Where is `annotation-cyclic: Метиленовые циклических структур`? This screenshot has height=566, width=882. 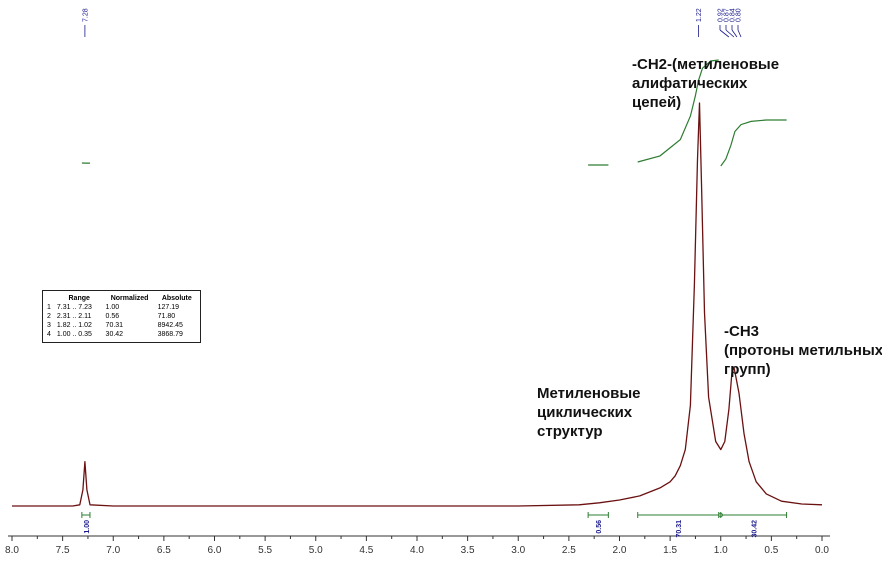
annotation-cyclic: Метиленовые циклических структур is located at coordinates (589, 412).